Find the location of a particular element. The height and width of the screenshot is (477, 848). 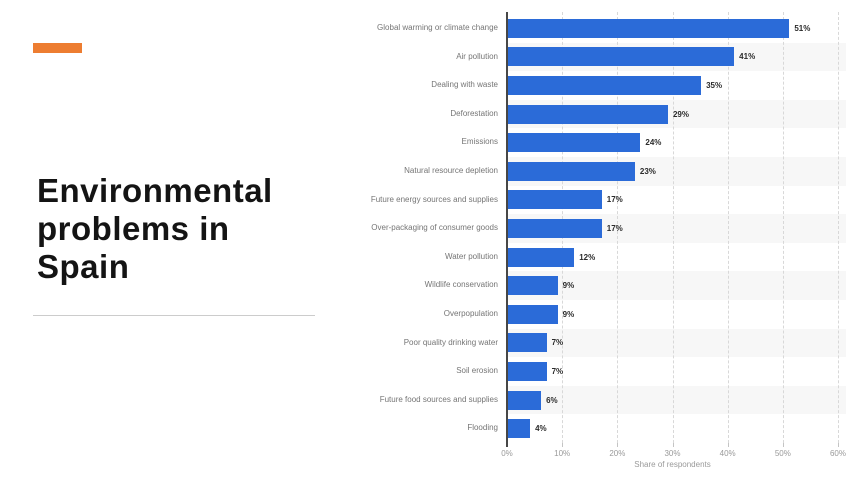

value-label: 35% is located at coordinates (714, 85).